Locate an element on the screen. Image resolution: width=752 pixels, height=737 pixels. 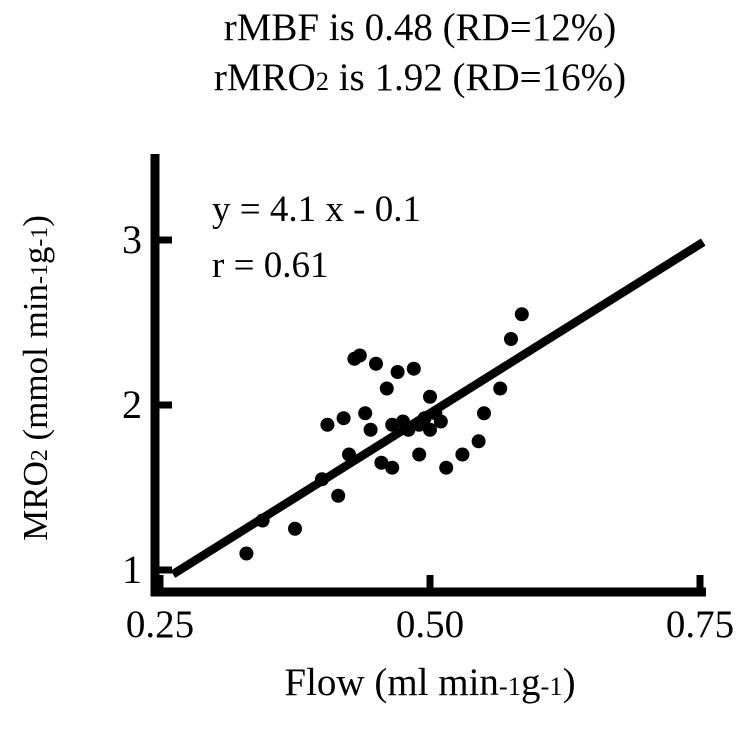
fit-equation-label: y = 4.1 x - 0.1 is located at coordinates (316, 209).